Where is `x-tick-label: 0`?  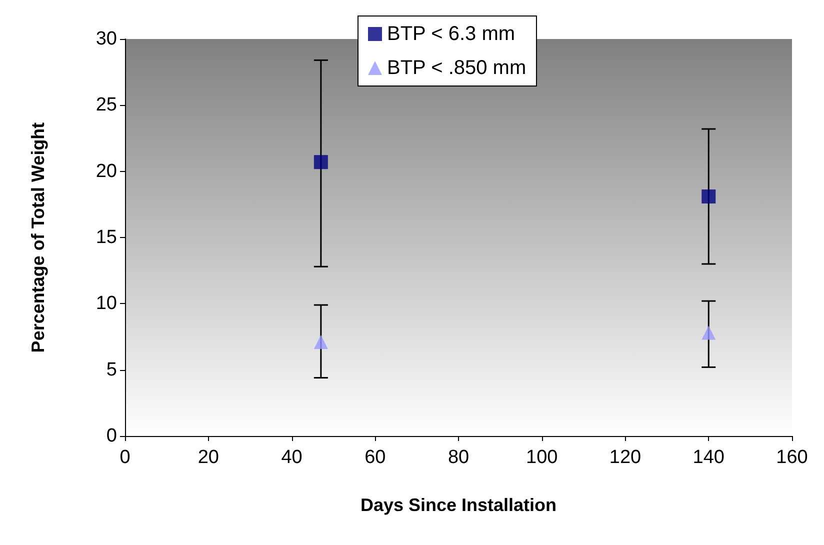 x-tick-label: 0 is located at coordinates (125, 457).